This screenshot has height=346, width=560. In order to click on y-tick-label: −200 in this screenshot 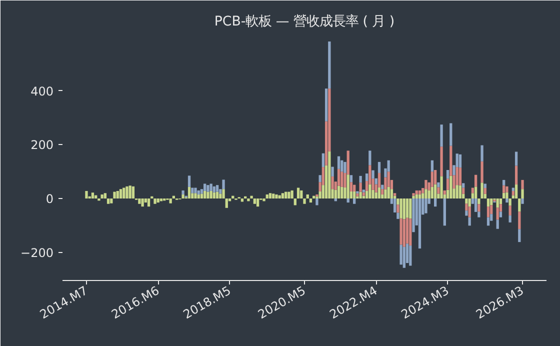, I will do `click(37, 253)`.